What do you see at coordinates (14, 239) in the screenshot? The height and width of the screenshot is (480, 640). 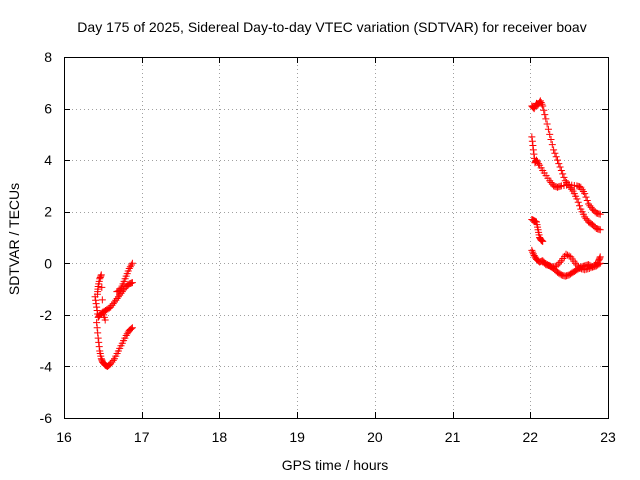 I see `y-axis-label: SDTVAR / TECUs` at bounding box center [14, 239].